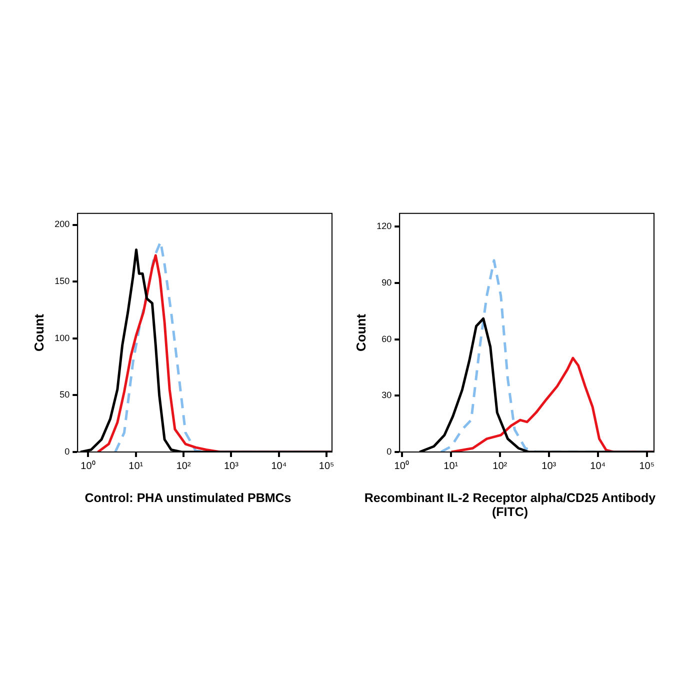 Image resolution: width=700 pixels, height=700 pixels. I want to click on y-tick-label: 120, so click(384, 226).